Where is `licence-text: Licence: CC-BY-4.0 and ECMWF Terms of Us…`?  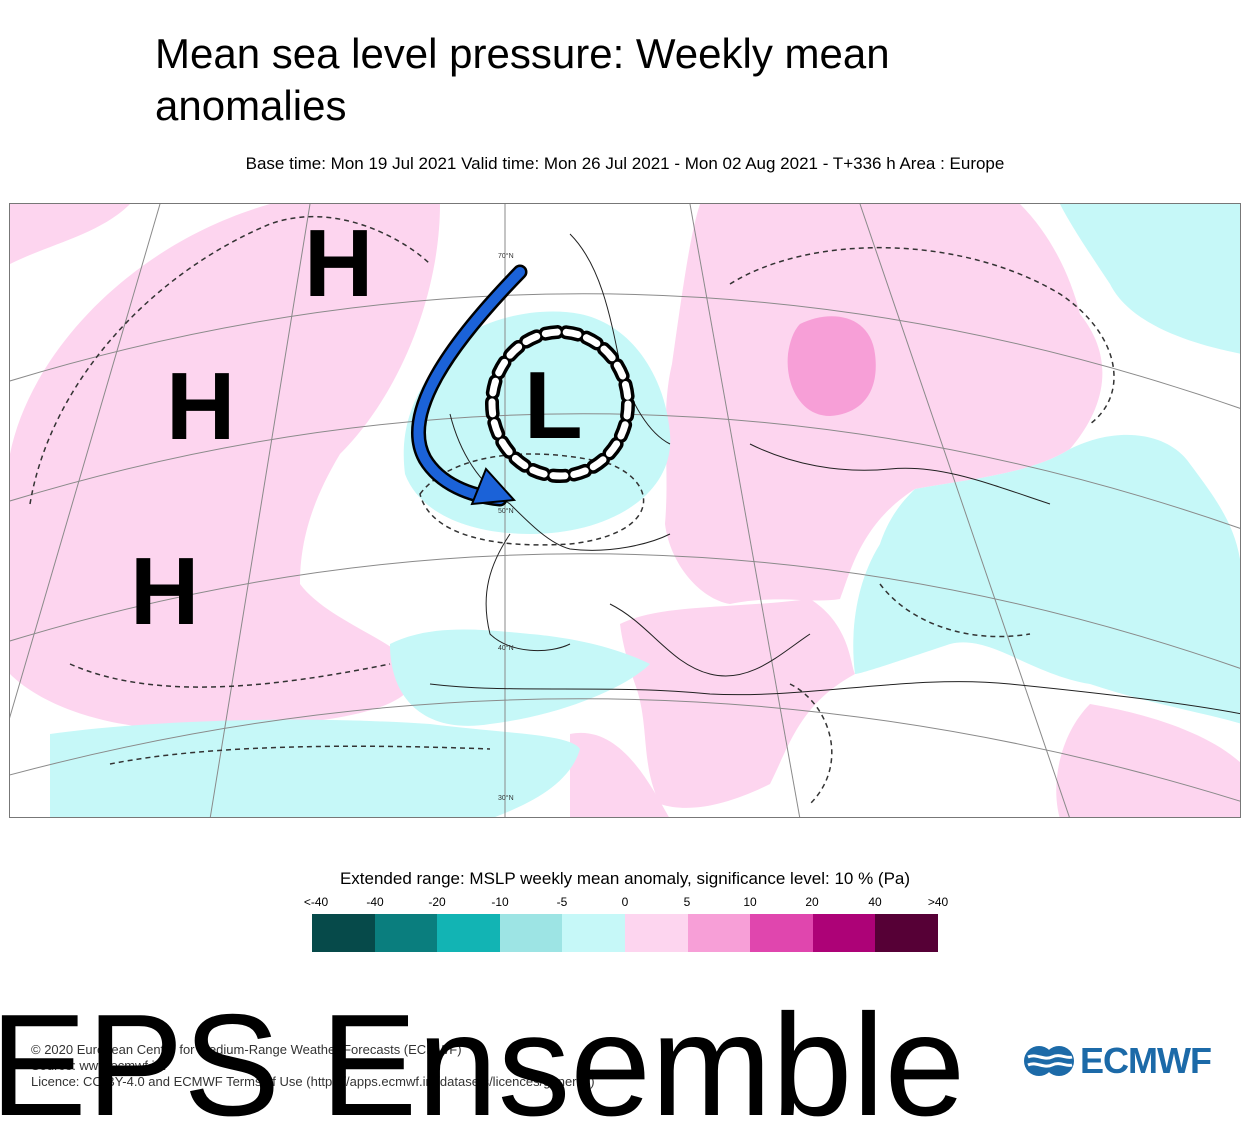
licence-text: Licence: CC-BY-4.0 and ECMWF Terms of Us… is located at coordinates (313, 1081).